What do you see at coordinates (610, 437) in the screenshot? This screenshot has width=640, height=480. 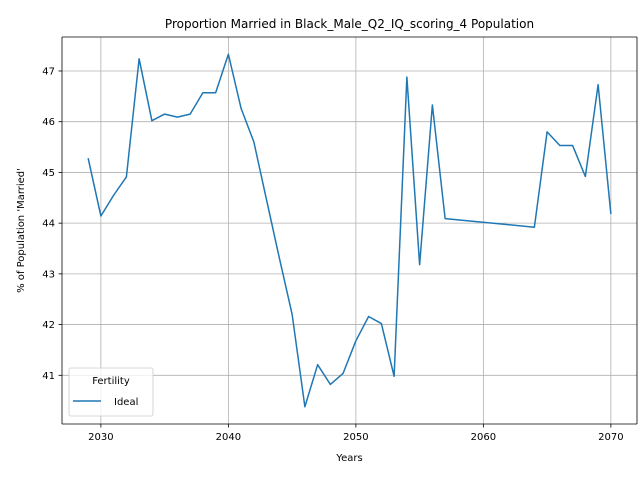 I see `x-tick-label: 2070` at bounding box center [610, 437].